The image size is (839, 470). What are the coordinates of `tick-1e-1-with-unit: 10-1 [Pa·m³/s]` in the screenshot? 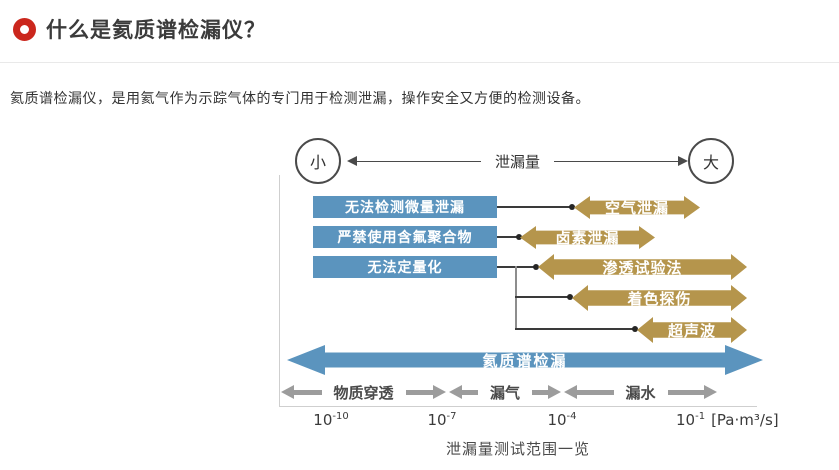 It's located at (727, 420).